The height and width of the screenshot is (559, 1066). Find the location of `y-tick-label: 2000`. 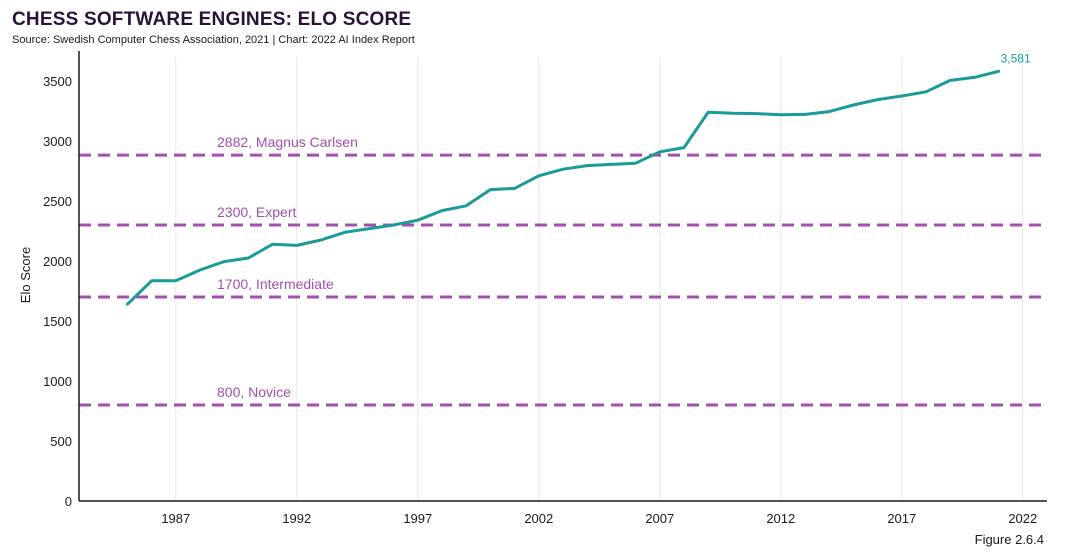

y-tick-label: 2000 is located at coordinates (57, 261).